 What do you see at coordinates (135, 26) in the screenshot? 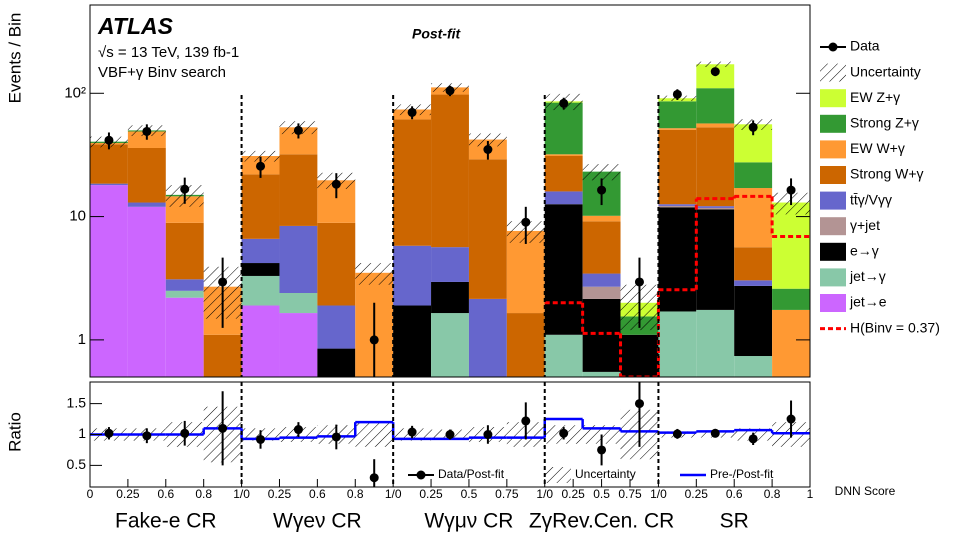
I see `experiment-label: ATLAS` at bounding box center [135, 26].